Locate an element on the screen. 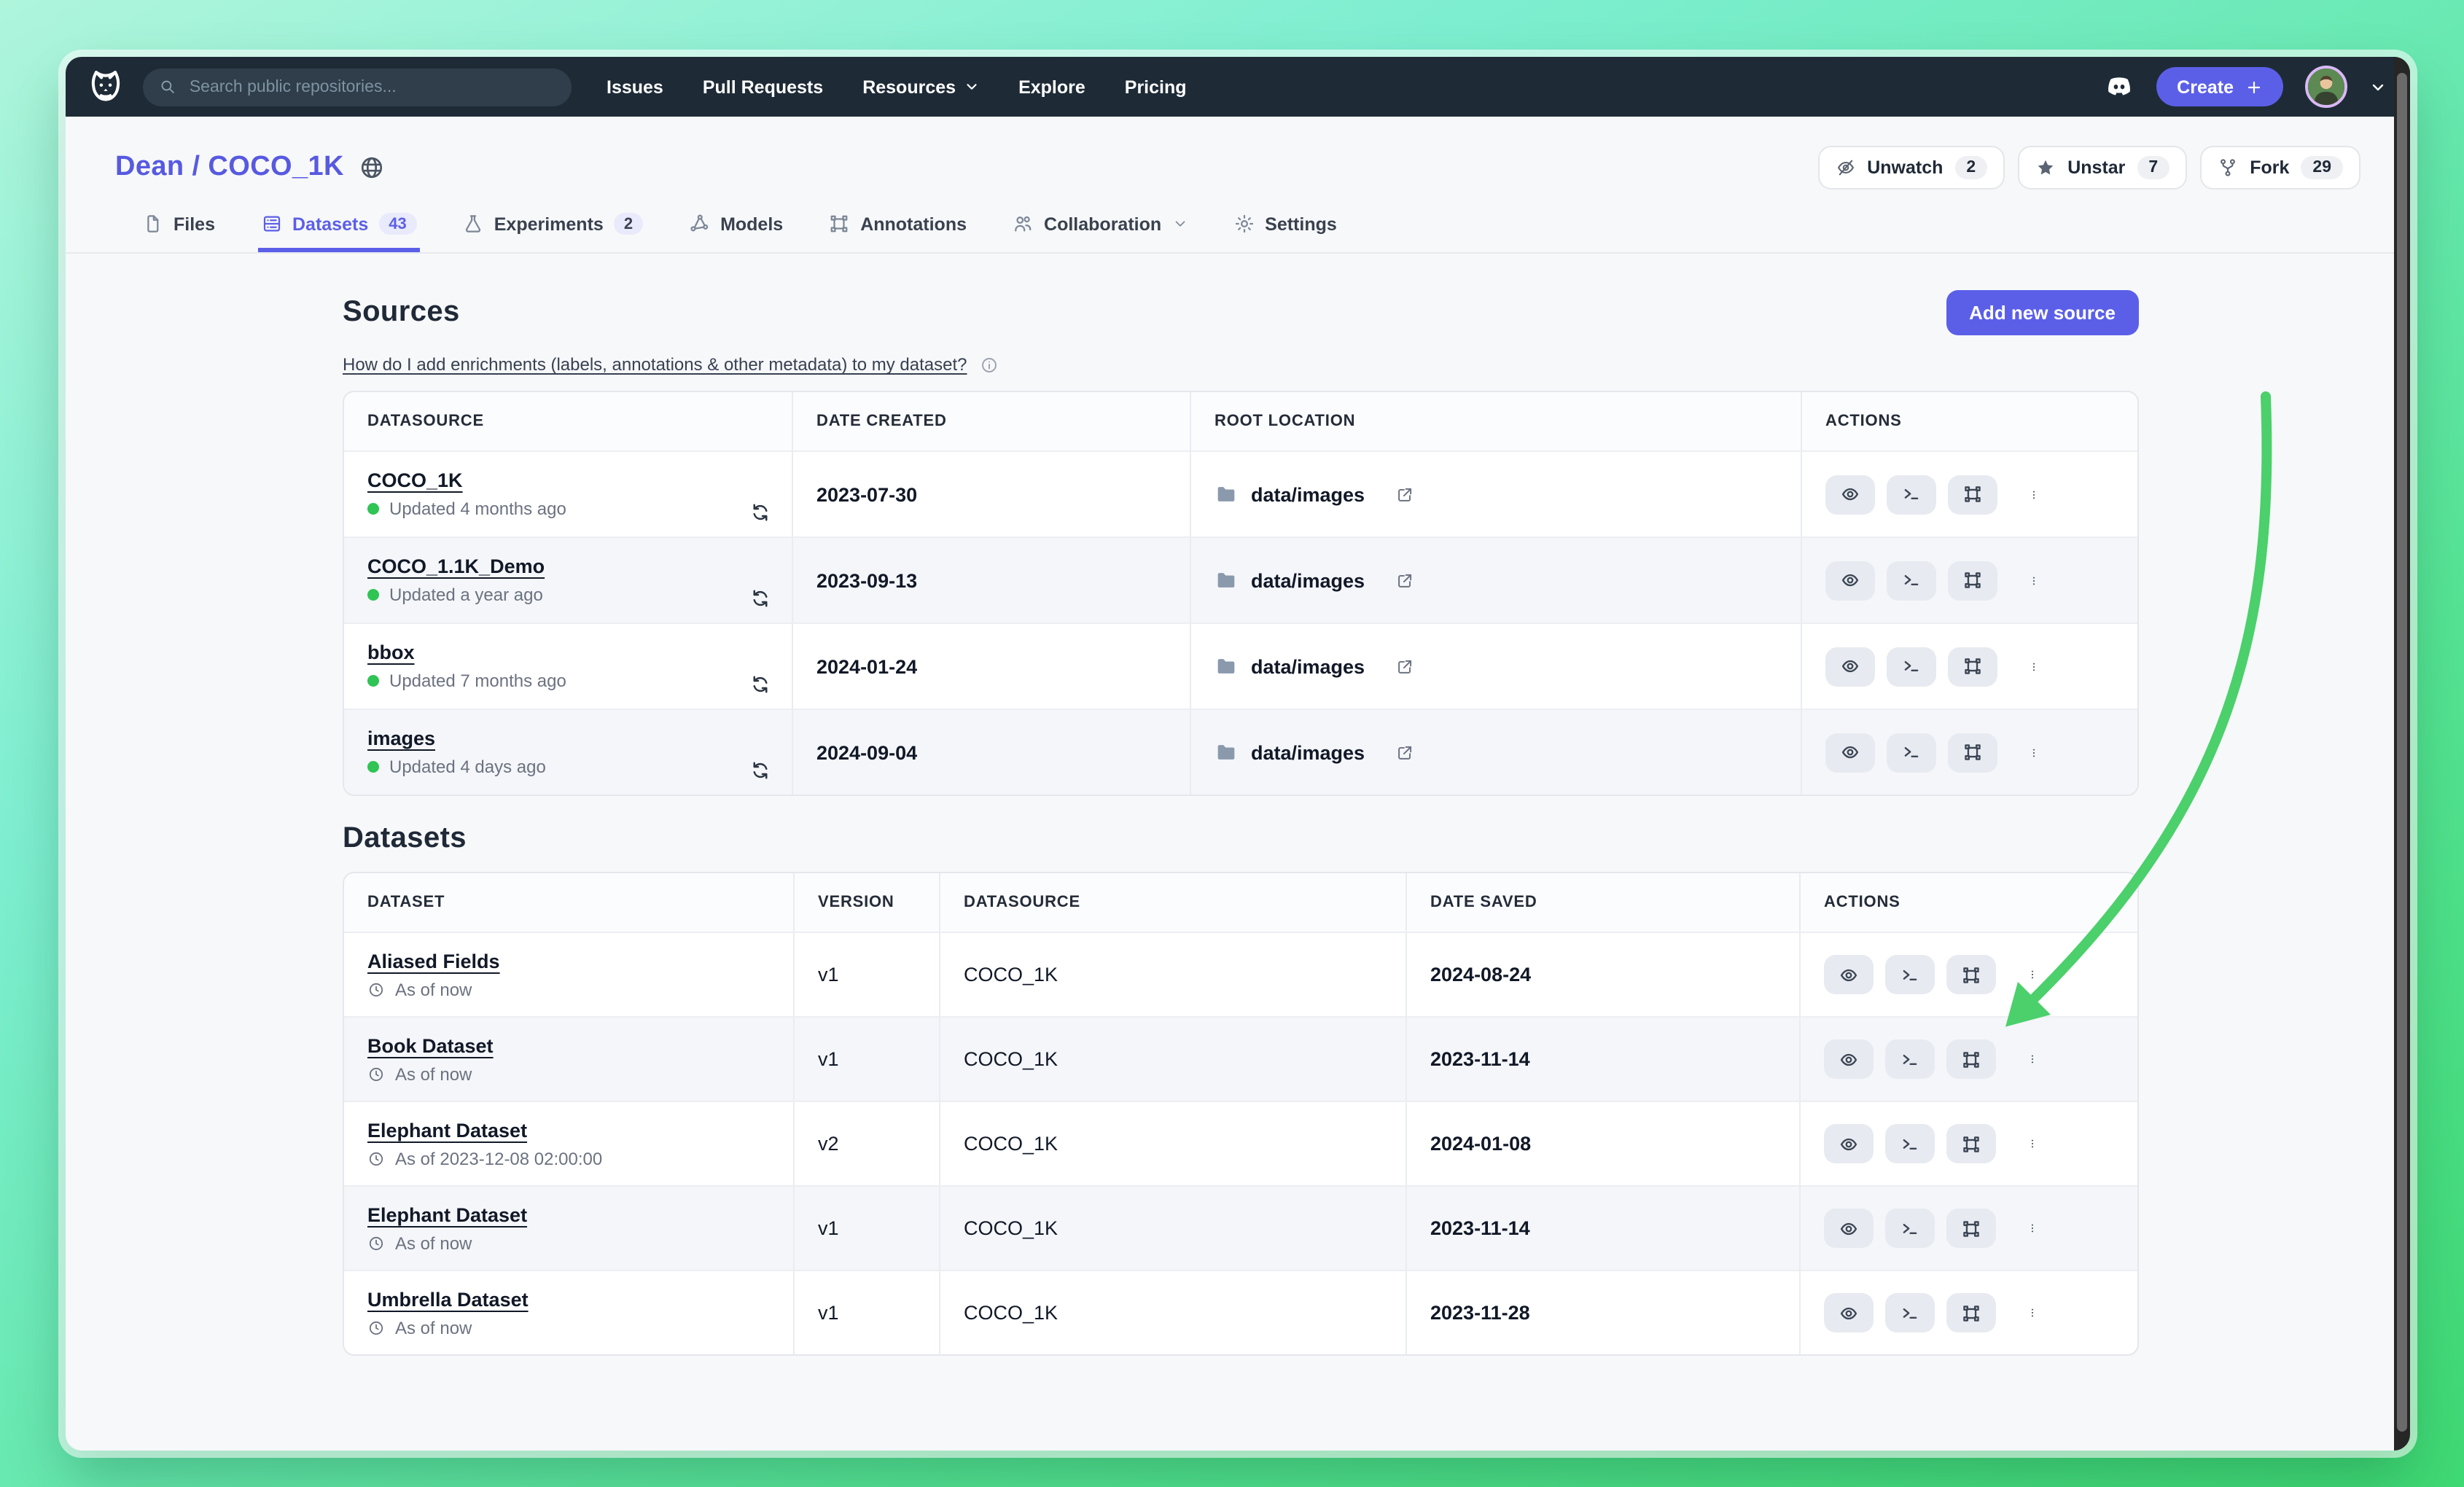  avatar is located at coordinates (2326, 87).